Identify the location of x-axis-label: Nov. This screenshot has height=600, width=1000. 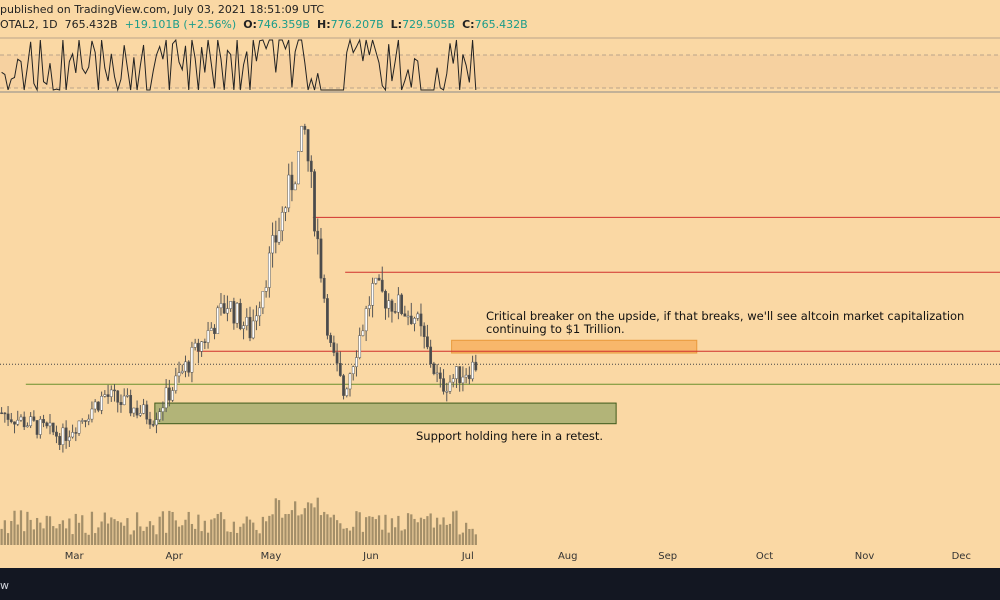
(865, 556).